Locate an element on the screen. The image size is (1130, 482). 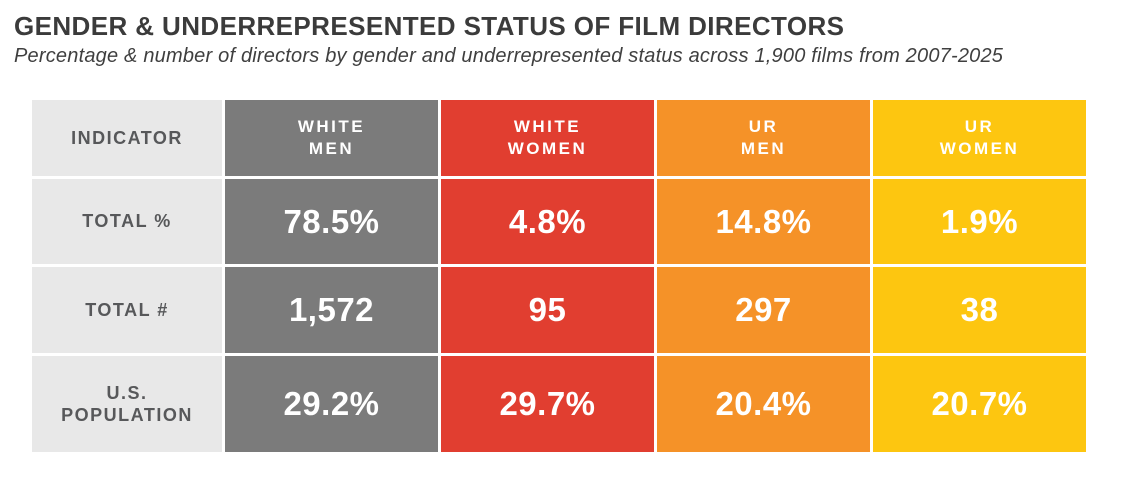
cell-us-population-white-men: 29.2% is located at coordinates (331, 404).